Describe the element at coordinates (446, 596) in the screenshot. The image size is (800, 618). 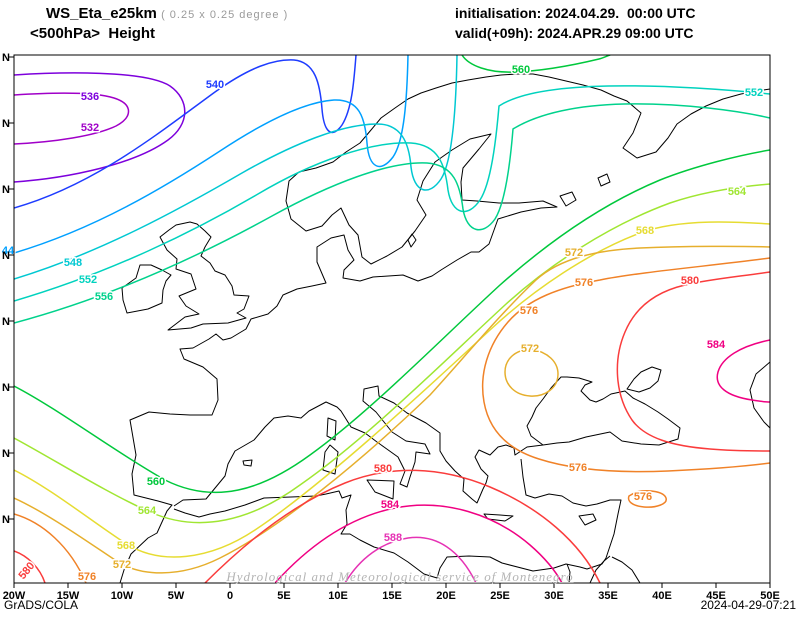
I see `x-tick-label: 20E` at that location.